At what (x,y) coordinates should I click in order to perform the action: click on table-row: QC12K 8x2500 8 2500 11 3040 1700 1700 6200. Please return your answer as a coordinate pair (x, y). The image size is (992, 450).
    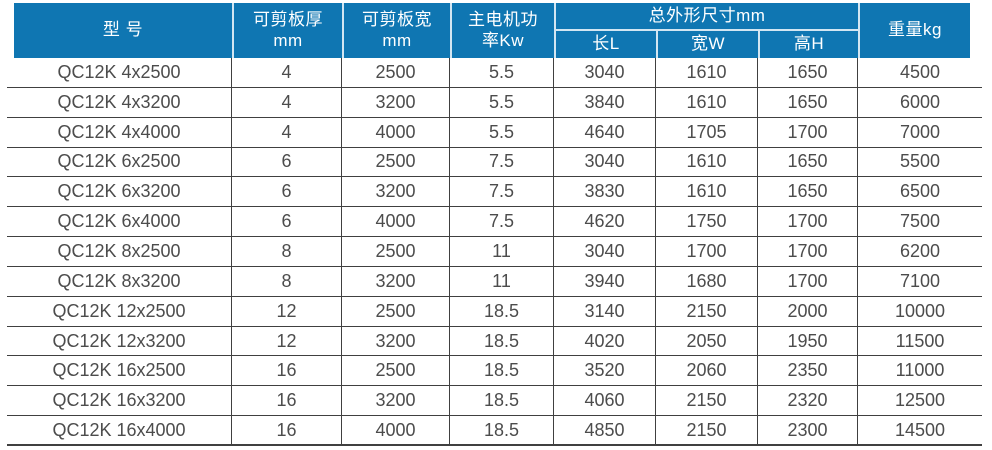
    Looking at the image, I should click on (494, 252).